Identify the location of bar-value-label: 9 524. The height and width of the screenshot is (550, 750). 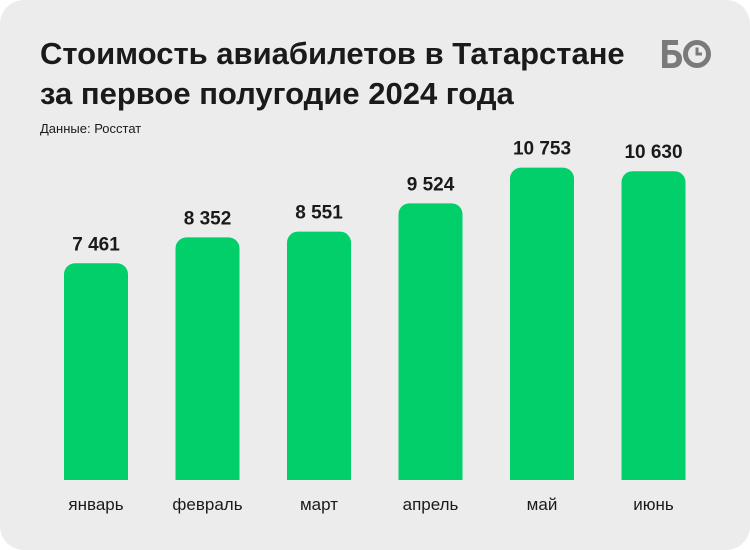
(431, 184).